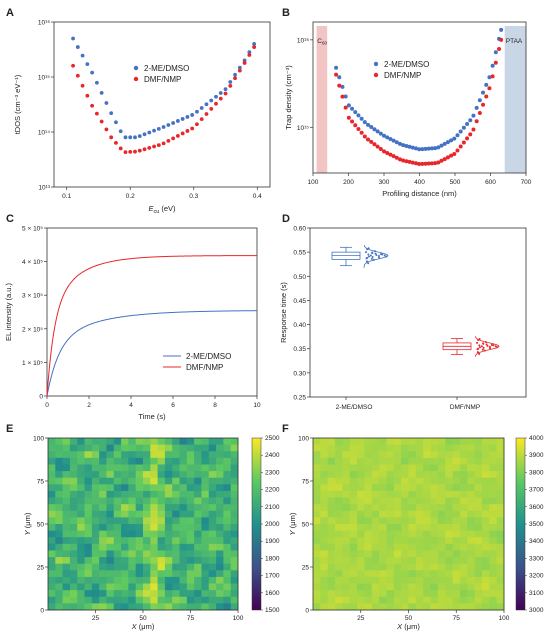  Describe the element at coordinates (299, 349) in the screenshot. I see `y-tick-label-d: 0.35` at that location.